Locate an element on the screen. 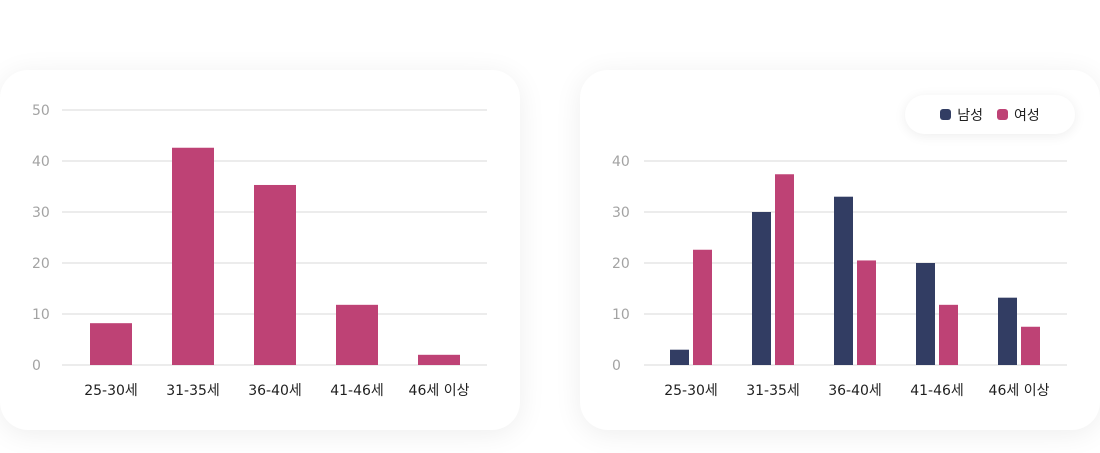  chart-legend: 남성 여성 is located at coordinates (990, 114).